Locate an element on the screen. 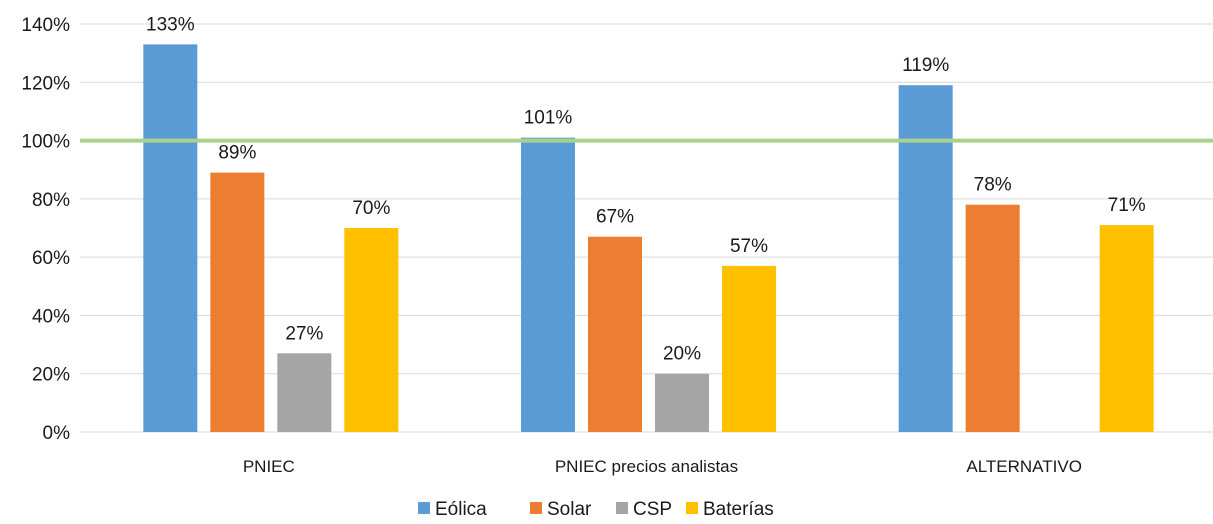 The width and height of the screenshot is (1213, 524). data-label: 133% is located at coordinates (170, 24).